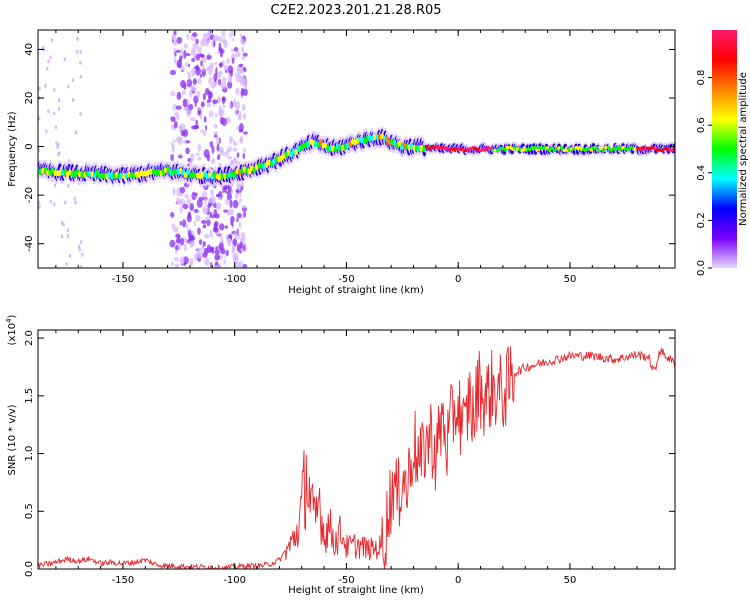 Image resolution: width=750 pixels, height=600 pixels. I want to click on colorbar-tick-label: 0.8, so click(701, 78).